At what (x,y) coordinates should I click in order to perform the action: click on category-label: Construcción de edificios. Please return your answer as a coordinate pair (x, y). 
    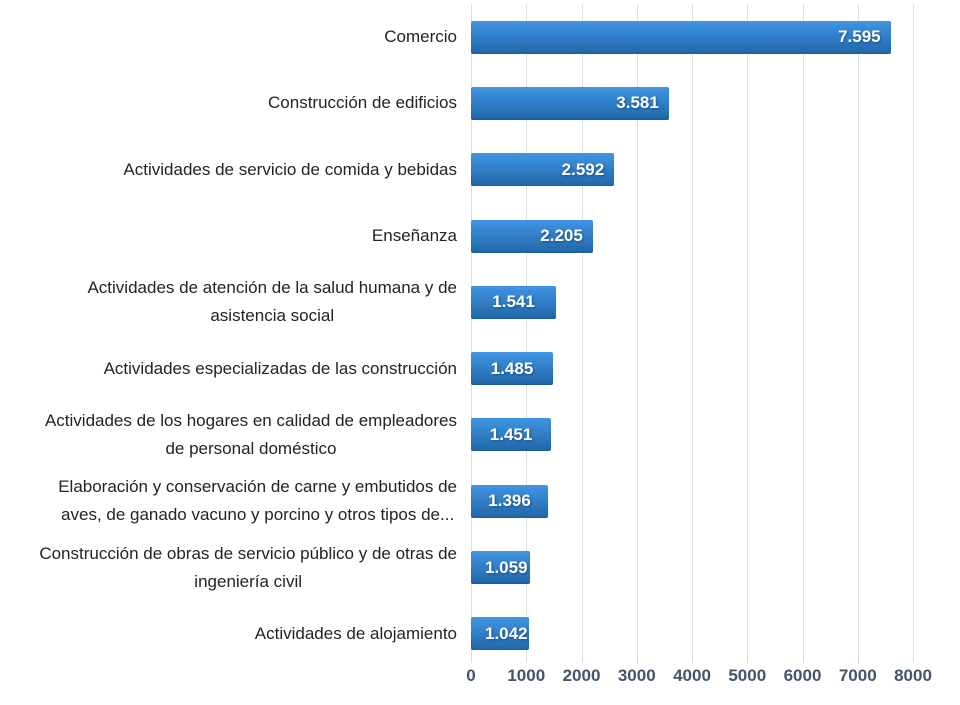
    Looking at the image, I should click on (362, 103).